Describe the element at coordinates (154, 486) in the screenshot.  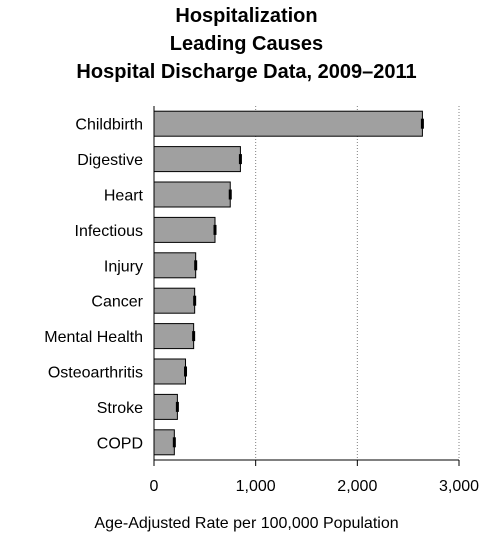
I see `x-tick-label-0: 0` at that location.